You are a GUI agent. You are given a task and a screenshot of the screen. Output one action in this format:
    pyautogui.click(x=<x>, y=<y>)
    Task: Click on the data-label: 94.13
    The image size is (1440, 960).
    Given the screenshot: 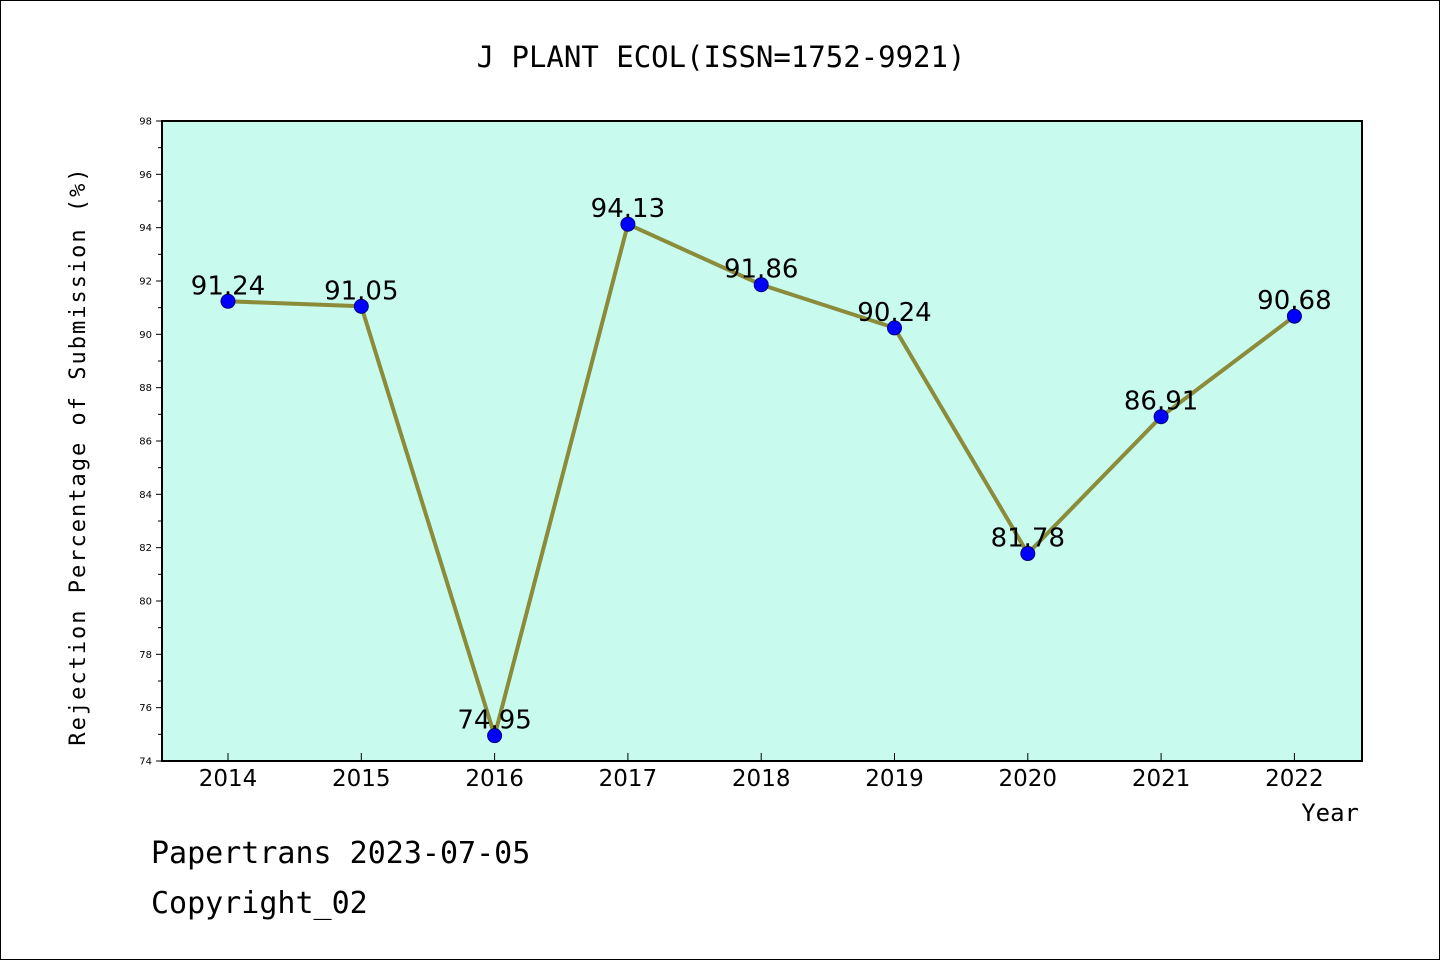 What is the action you would take?
    pyautogui.click(x=628, y=209)
    